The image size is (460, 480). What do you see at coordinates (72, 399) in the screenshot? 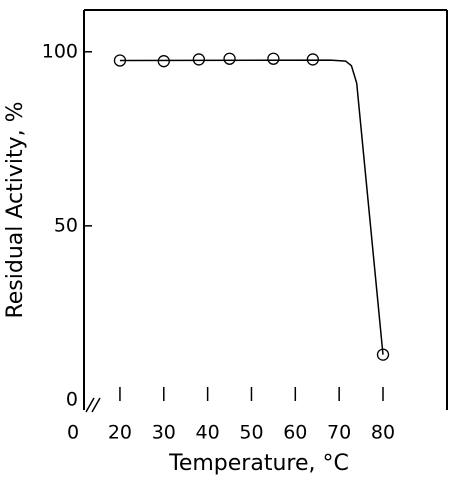
I see `y-tick-label: 0` at bounding box center [72, 399].